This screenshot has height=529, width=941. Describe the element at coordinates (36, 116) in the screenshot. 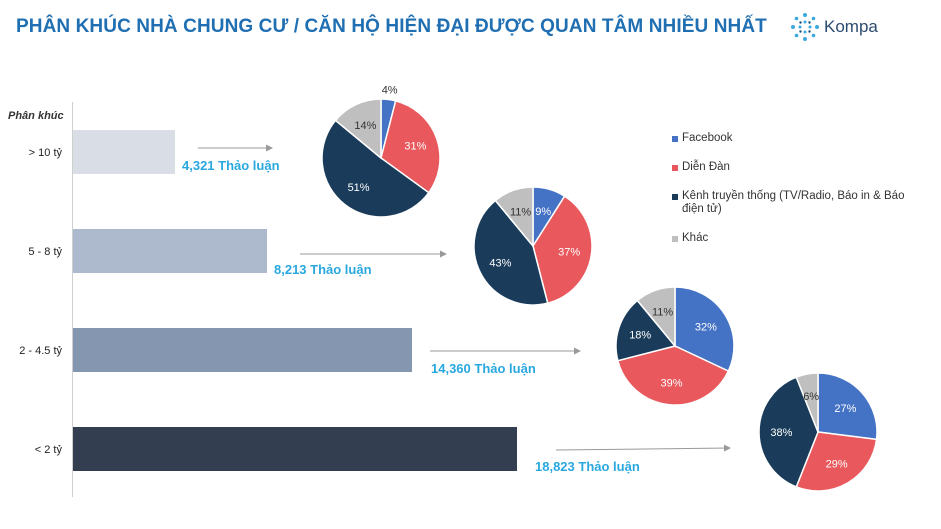

I see `y-axis-title: Phân khúc` at that location.